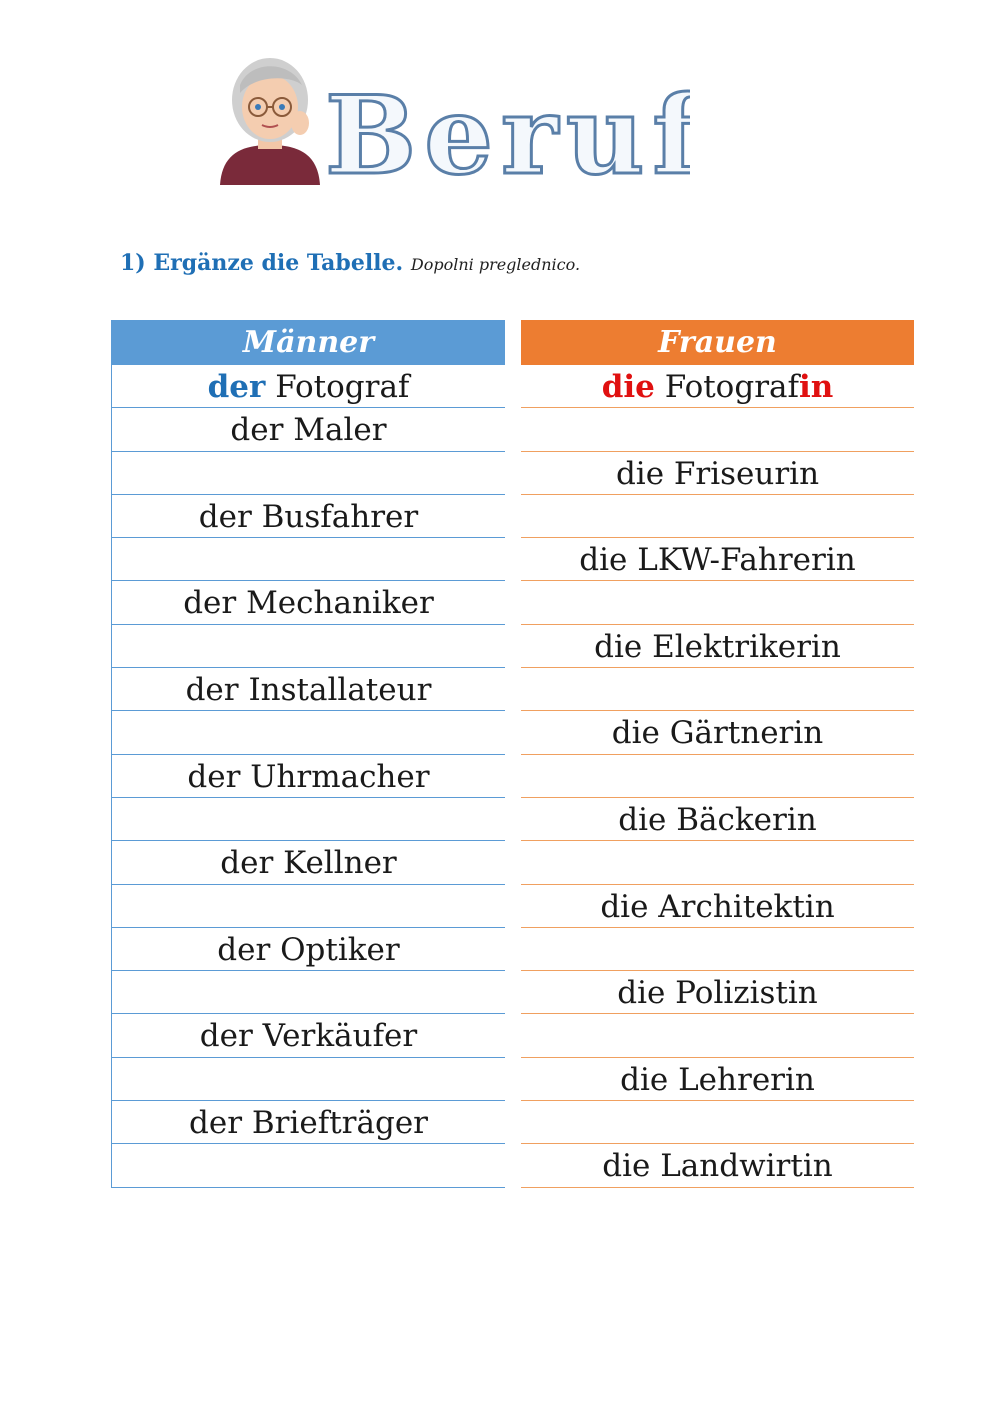 Image resolution: width=1000 pixels, height=1413 pixels. I want to click on men-row: der Maler, so click(308, 430).